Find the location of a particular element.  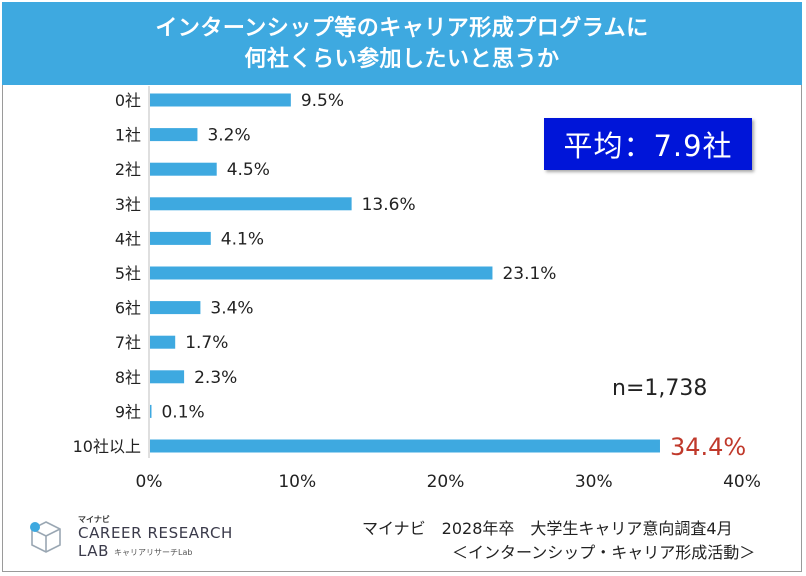

career-research-lab-logo-icon is located at coordinates (45, 537).